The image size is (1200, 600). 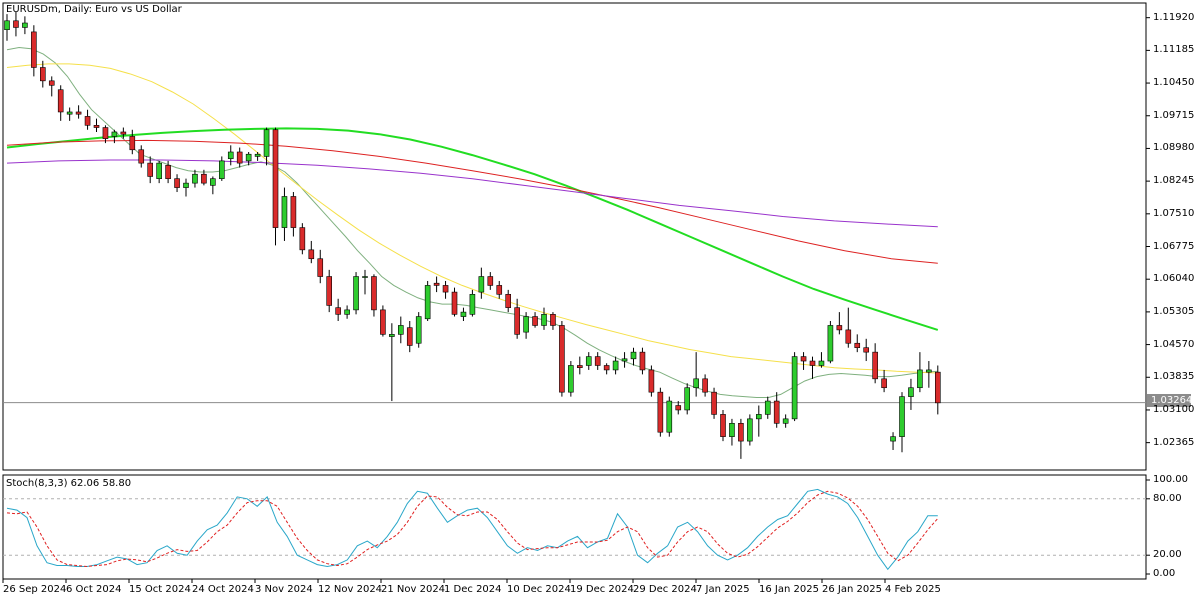 What do you see at coordinates (94, 589) in the screenshot?
I see `x-tick-label: 6 Oct 2024` at bounding box center [94, 589].